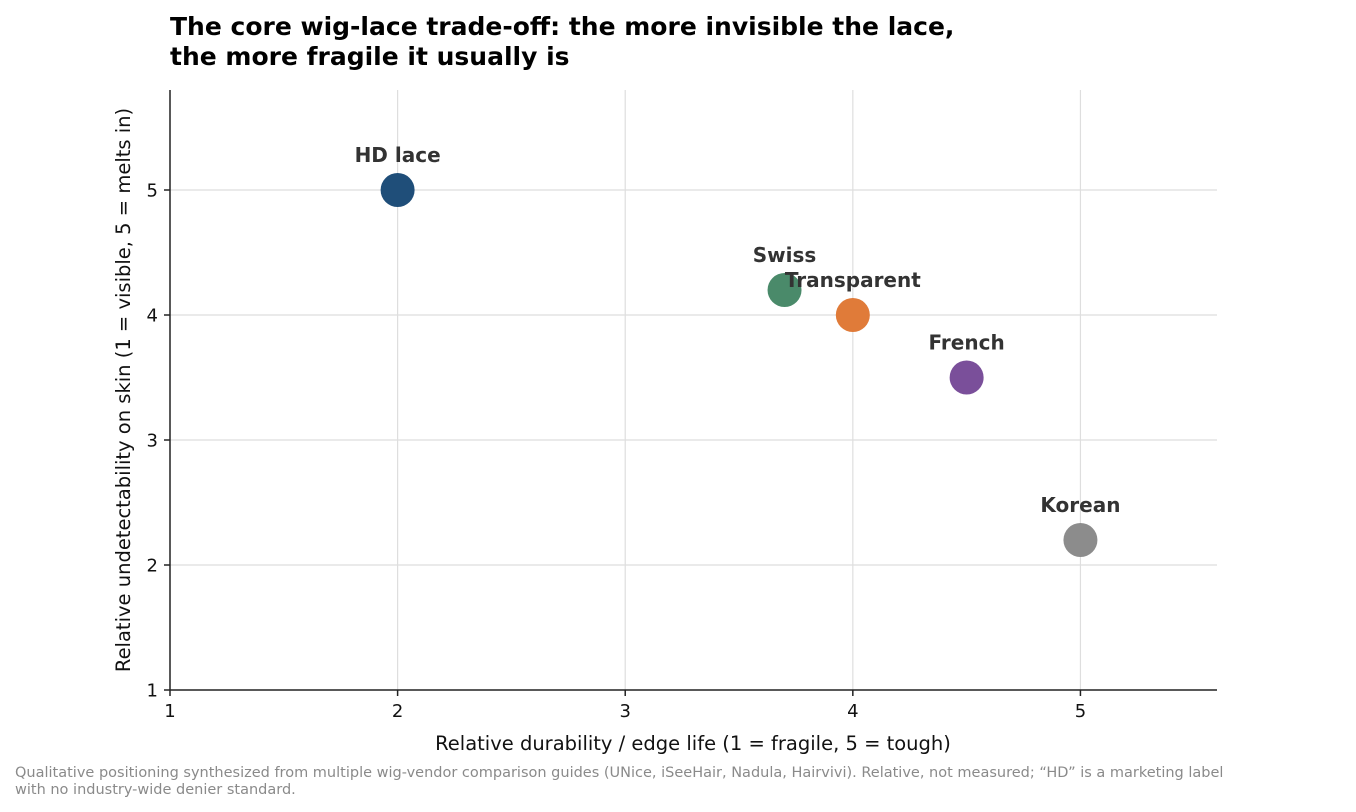 The width and height of the screenshot is (1356, 812). What do you see at coordinates (967, 343) in the screenshot?
I see `data-point-label: French` at bounding box center [967, 343].